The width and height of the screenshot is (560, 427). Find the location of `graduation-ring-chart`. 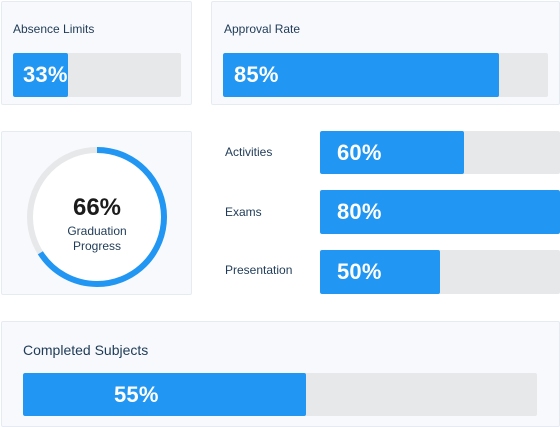

graduation-ring-chart is located at coordinates (97, 217).